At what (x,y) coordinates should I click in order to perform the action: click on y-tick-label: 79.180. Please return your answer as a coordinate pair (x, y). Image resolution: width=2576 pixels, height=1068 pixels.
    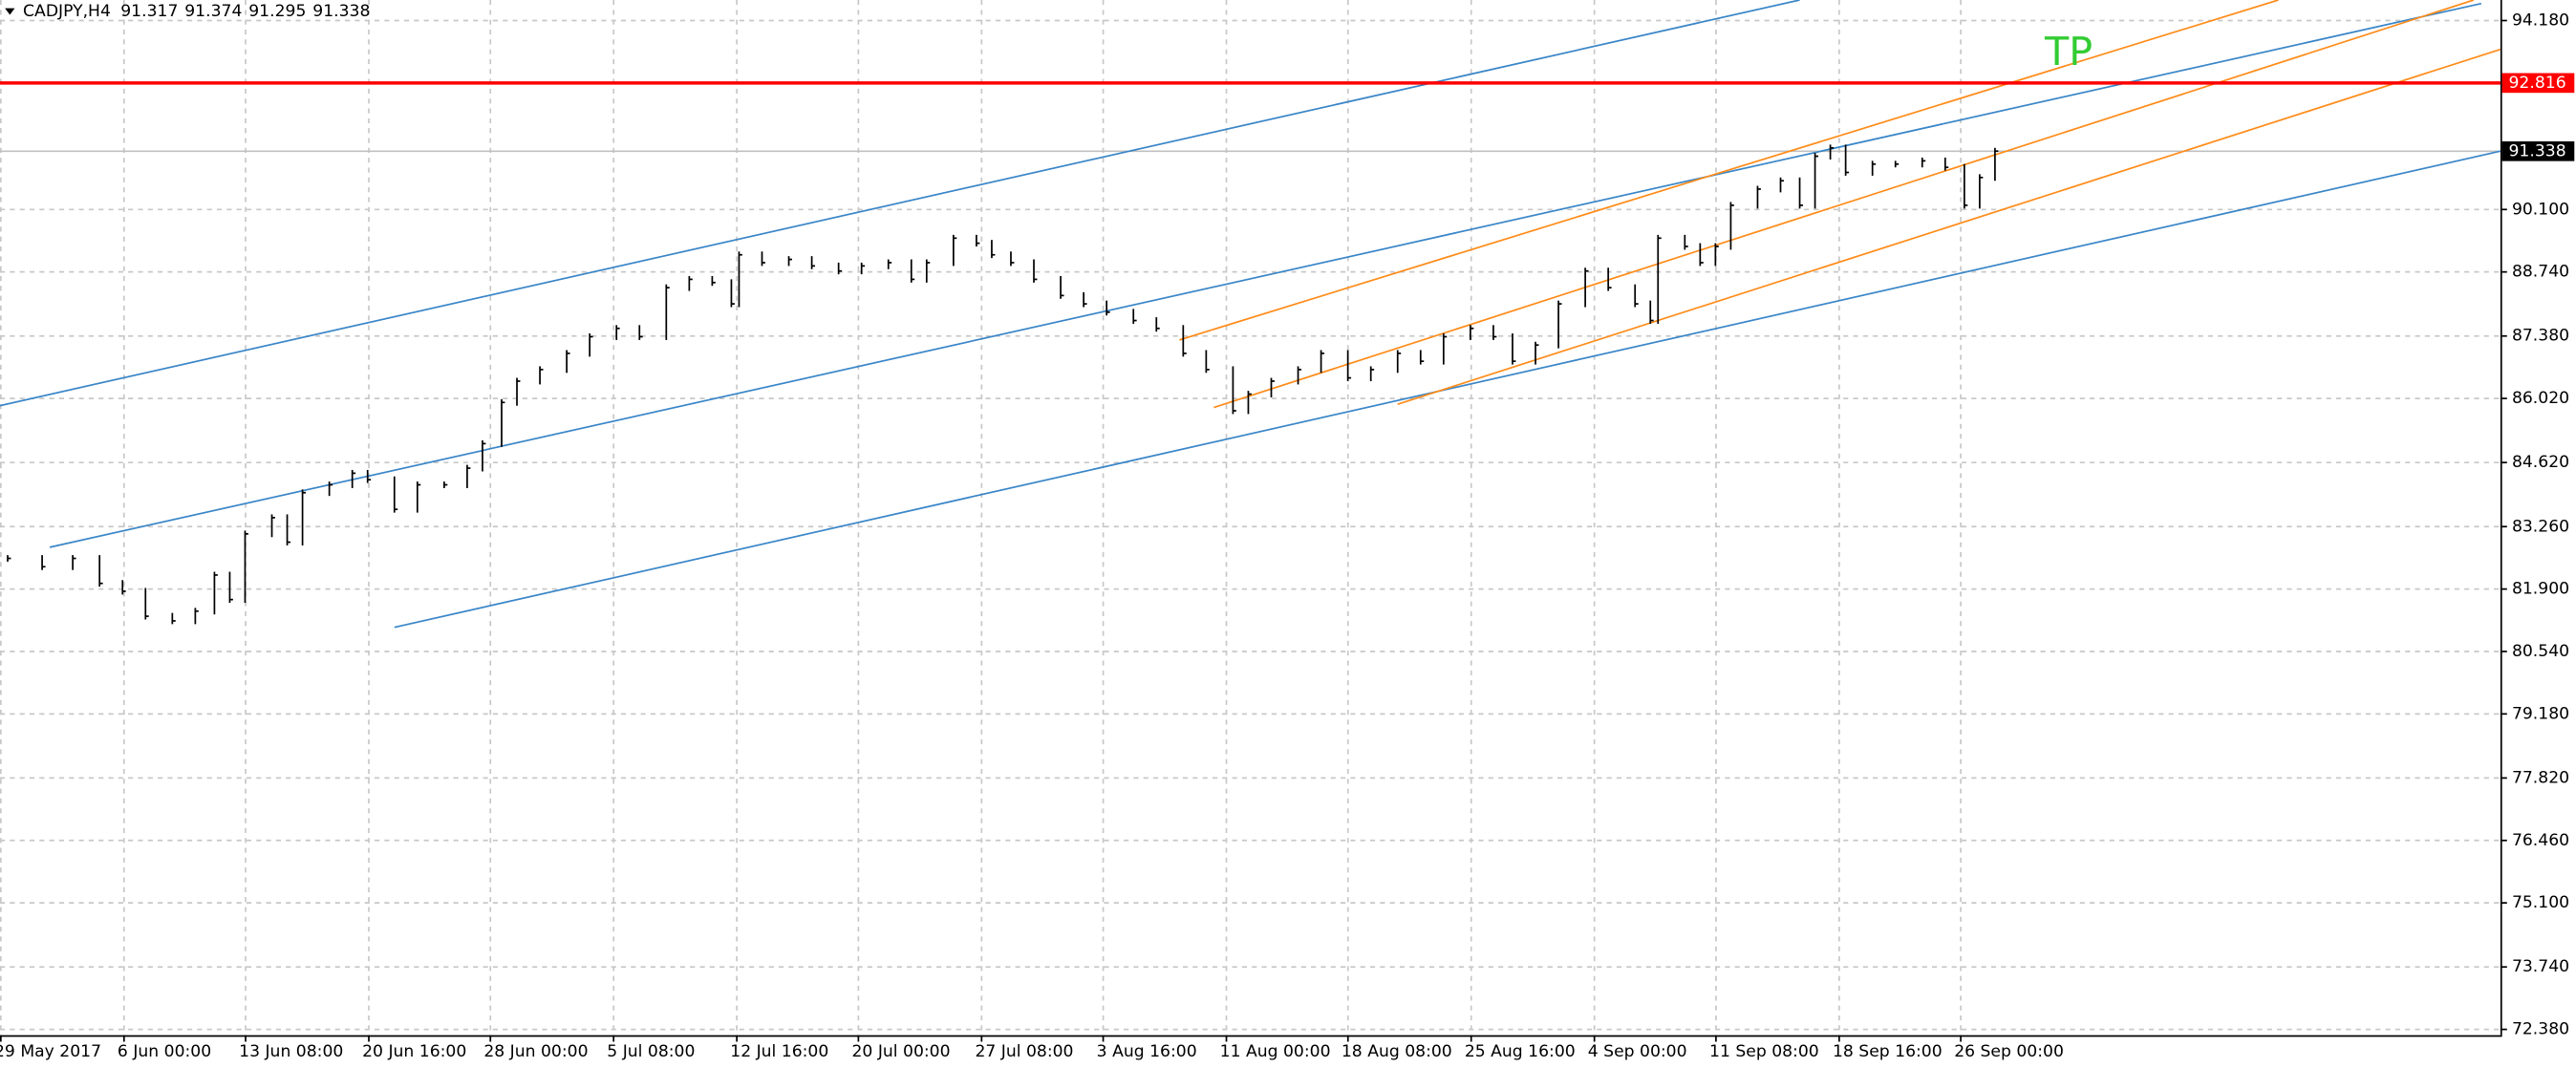
    Looking at the image, I should click on (2540, 714).